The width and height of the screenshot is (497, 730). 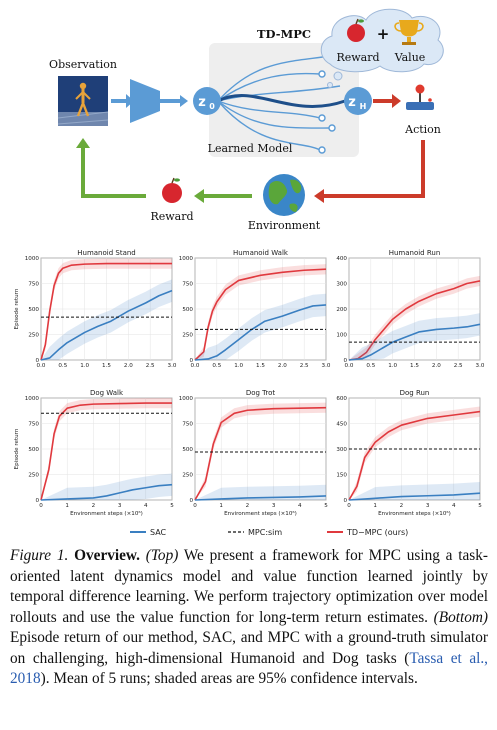 What do you see at coordinates (202, 102) in the screenshot?
I see `svg-text: z` at bounding box center [202, 102].